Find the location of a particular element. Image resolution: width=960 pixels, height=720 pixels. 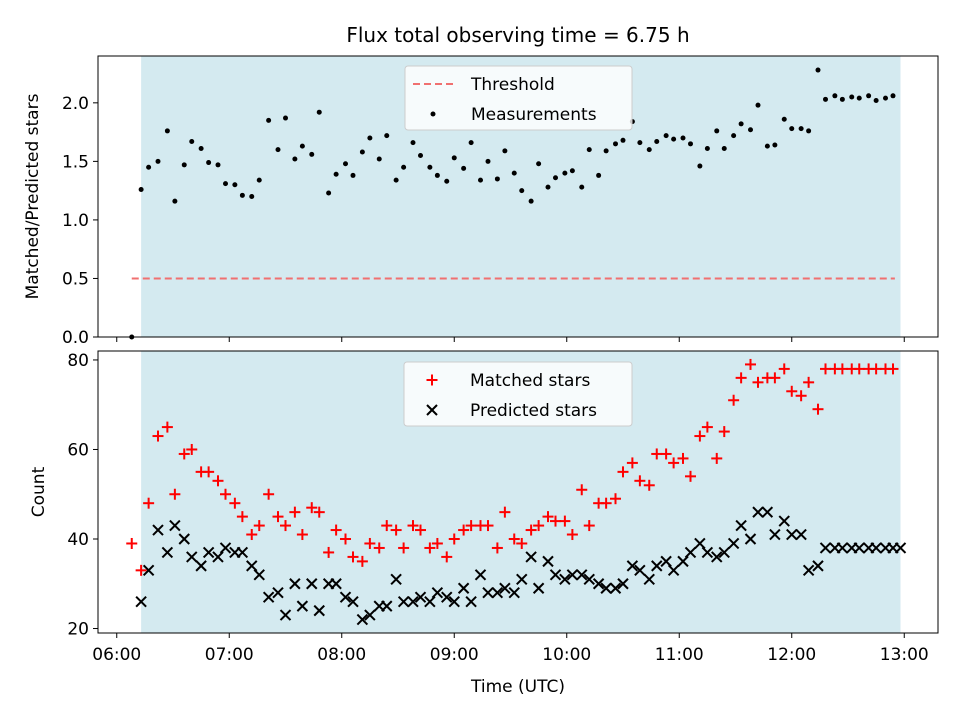

ratio-y-tick-label: 0.0 is located at coordinates (75, 338).